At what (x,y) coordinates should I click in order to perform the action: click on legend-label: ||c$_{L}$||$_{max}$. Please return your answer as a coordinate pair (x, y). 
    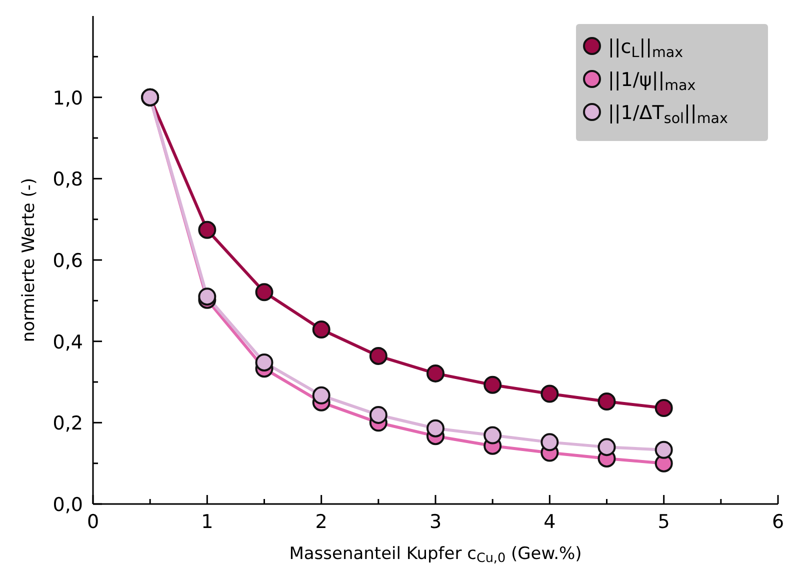
    Looking at the image, I should click on (646, 48).